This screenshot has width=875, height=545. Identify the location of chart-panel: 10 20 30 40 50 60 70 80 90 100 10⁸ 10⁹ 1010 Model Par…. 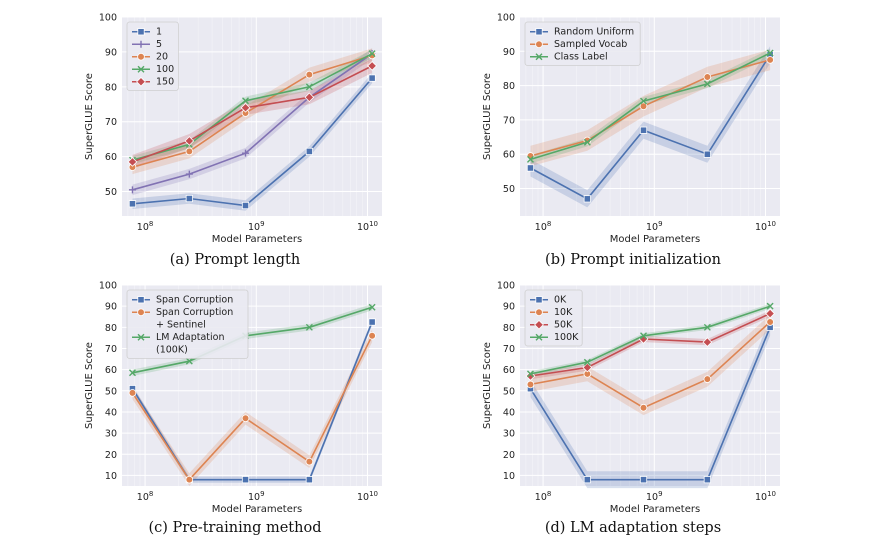
(631, 398).